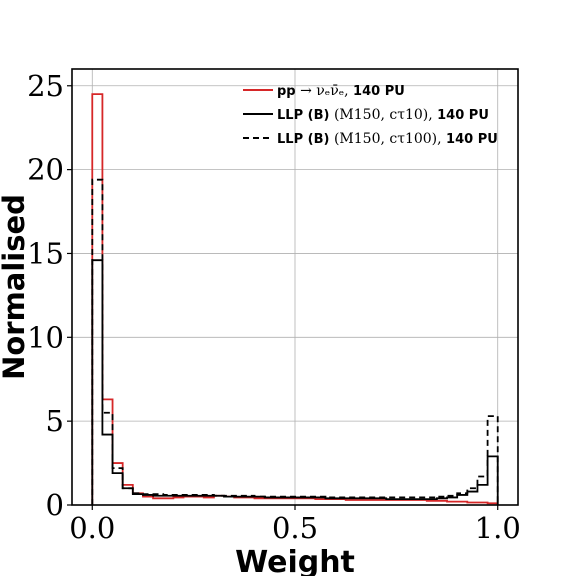 The width and height of the screenshot is (576, 576). What do you see at coordinates (295, 560) in the screenshot?
I see `x-axis-title: Weight` at bounding box center [295, 560].